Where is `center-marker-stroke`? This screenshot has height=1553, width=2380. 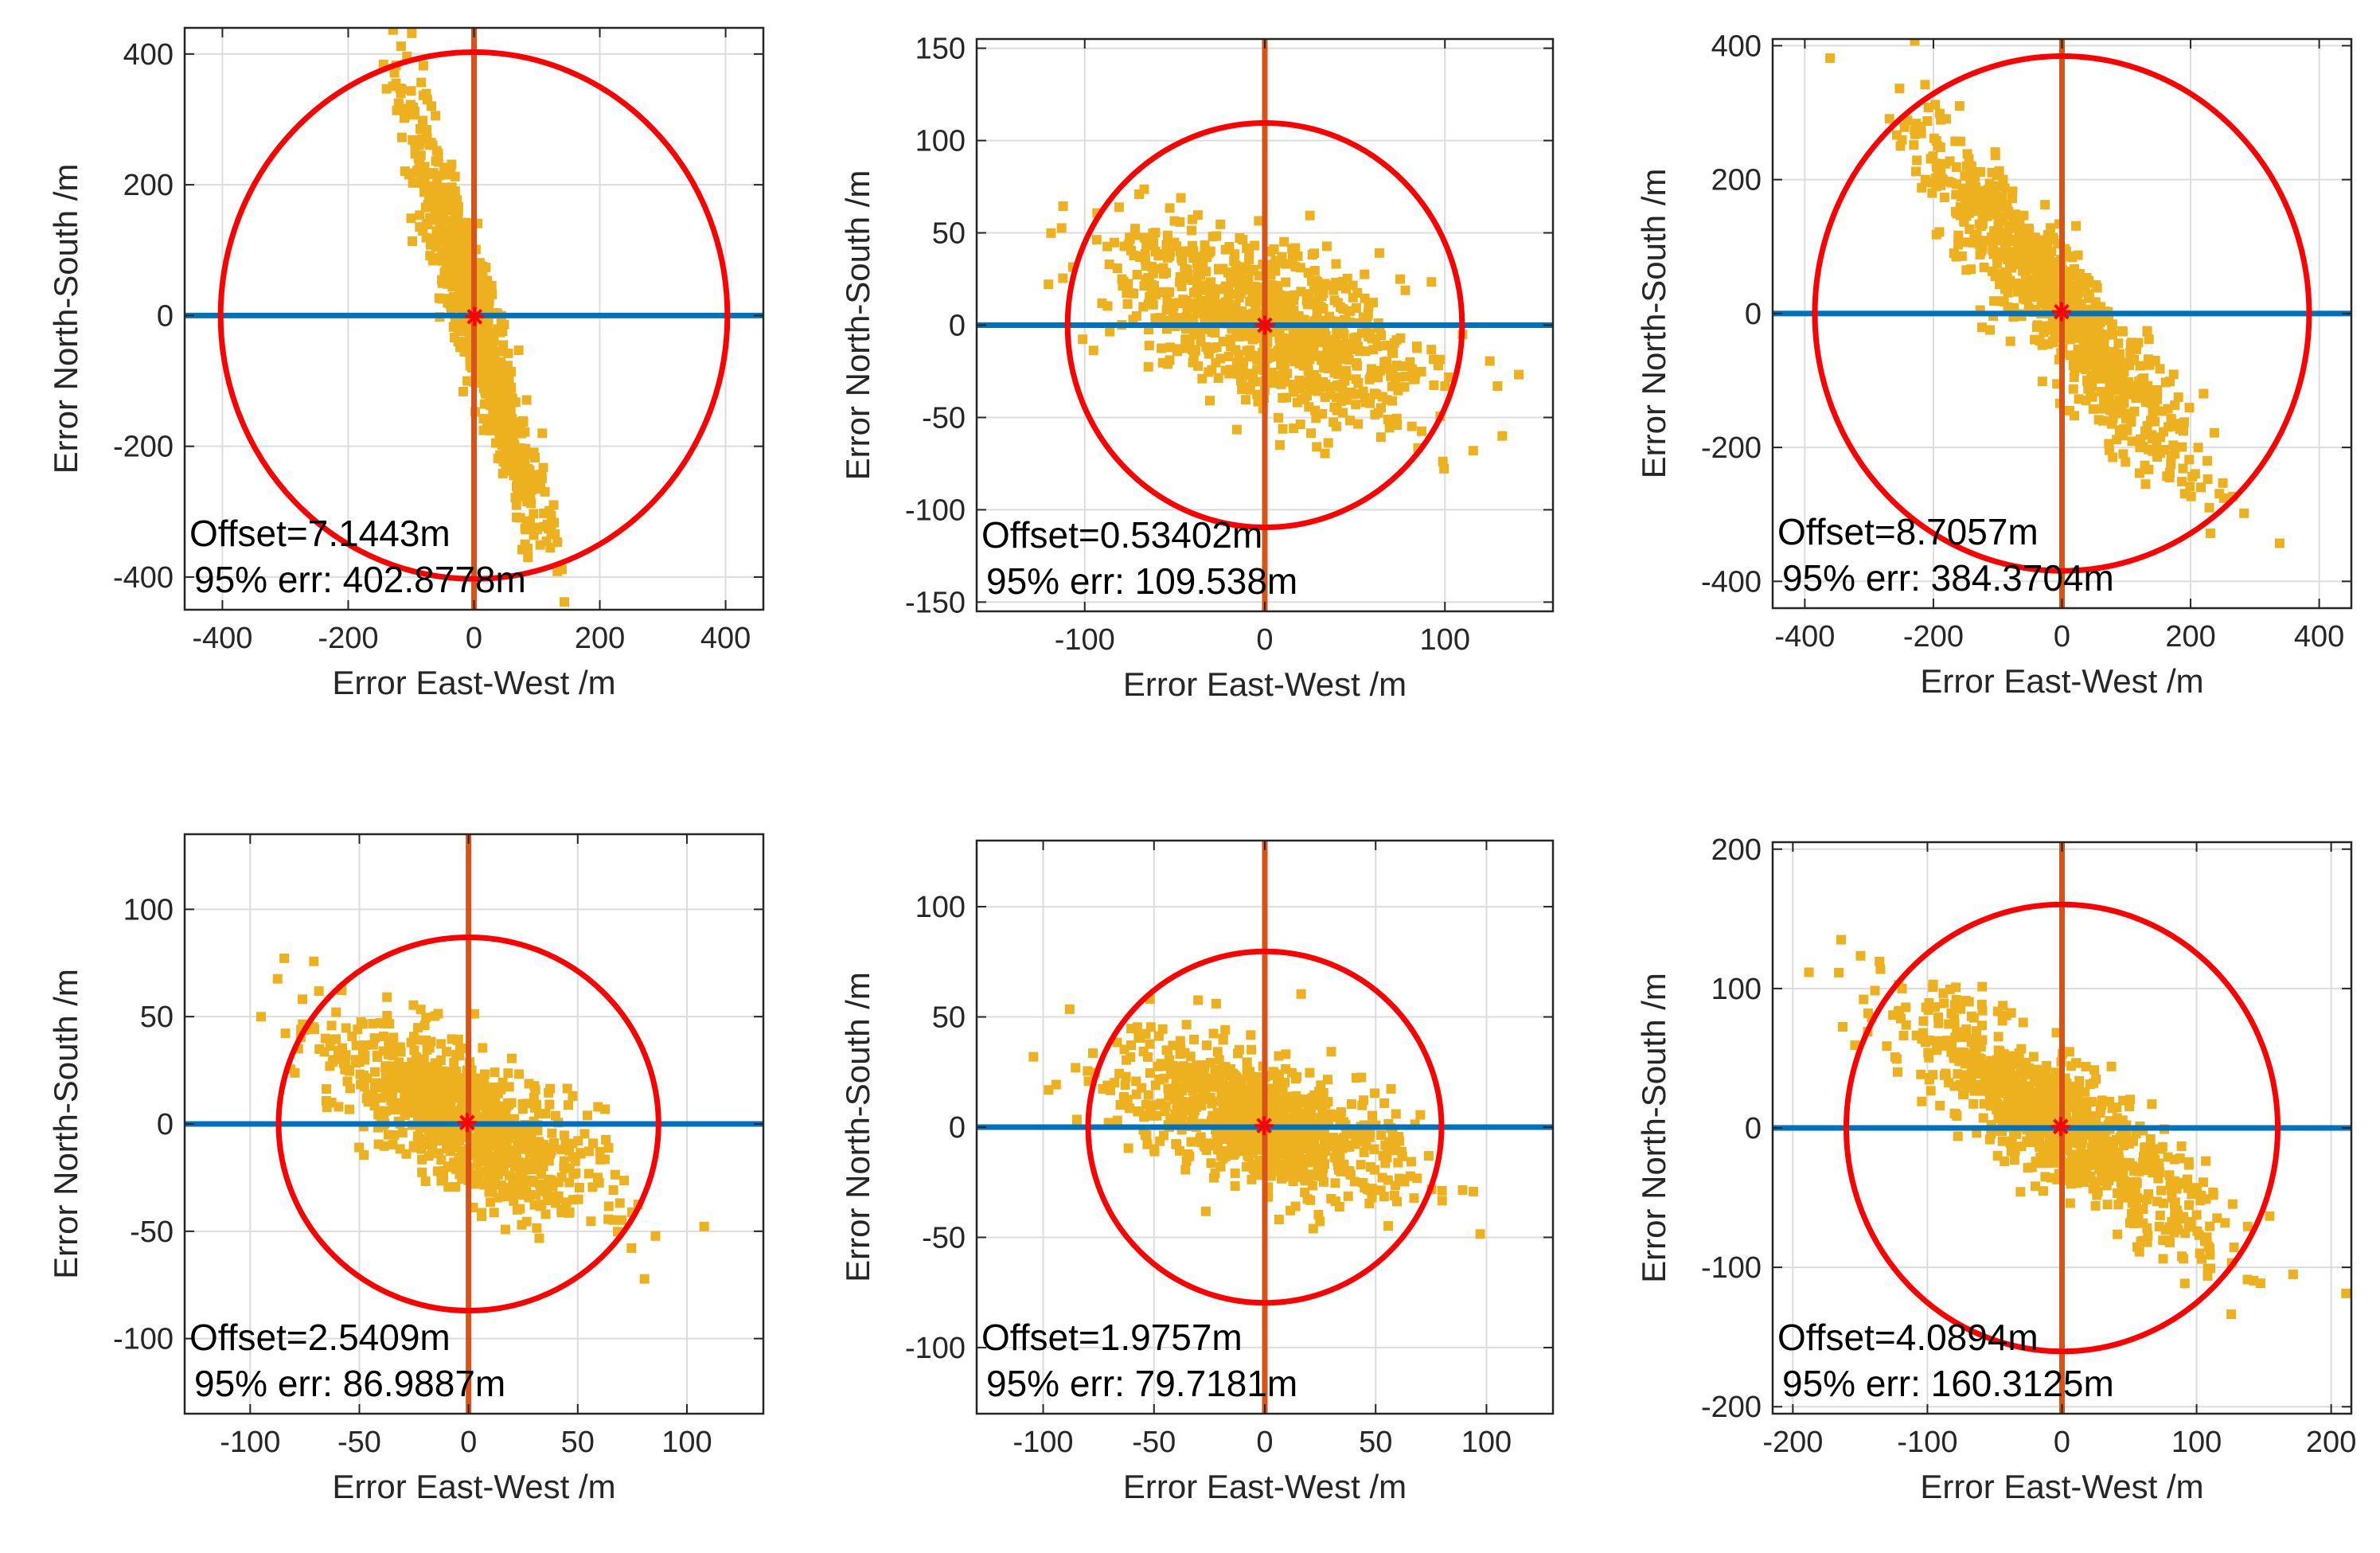 center-marker-stroke is located at coordinates (474, 316).